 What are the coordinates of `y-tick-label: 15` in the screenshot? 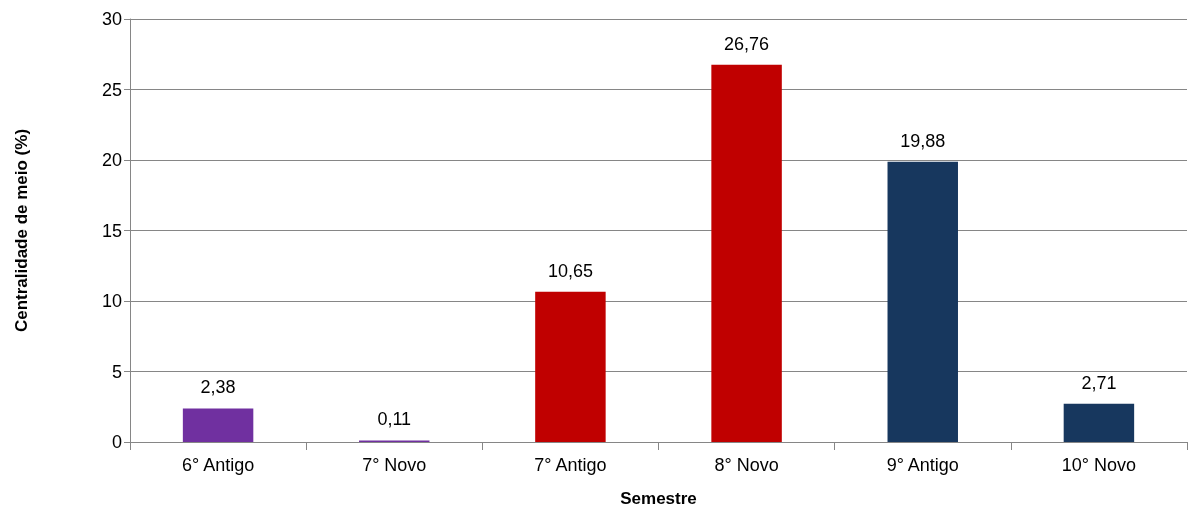 It's located at (111, 230).